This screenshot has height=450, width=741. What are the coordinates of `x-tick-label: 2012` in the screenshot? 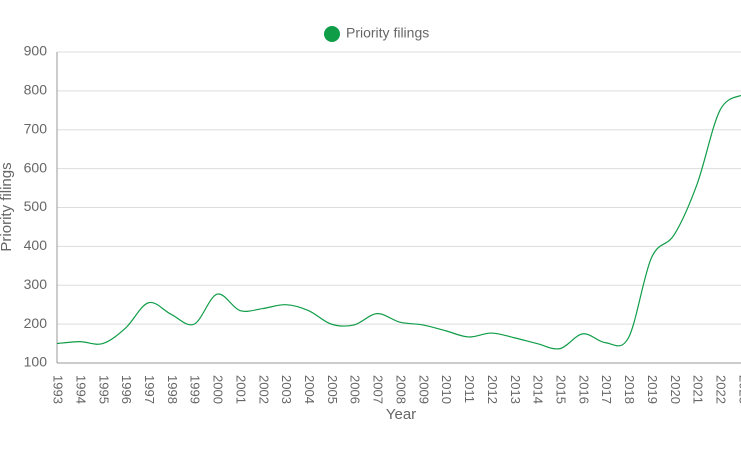 It's located at (492, 389).